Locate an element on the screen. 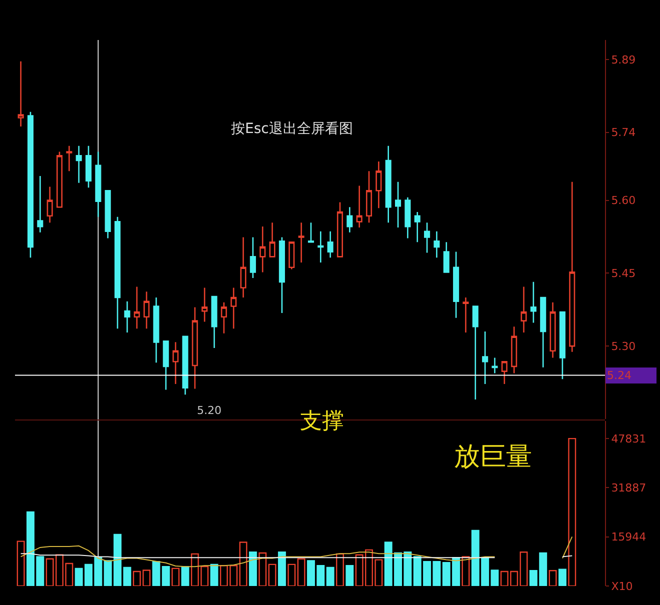 The width and height of the screenshot is (660, 605). y-tick-label: X10 is located at coordinates (622, 586).